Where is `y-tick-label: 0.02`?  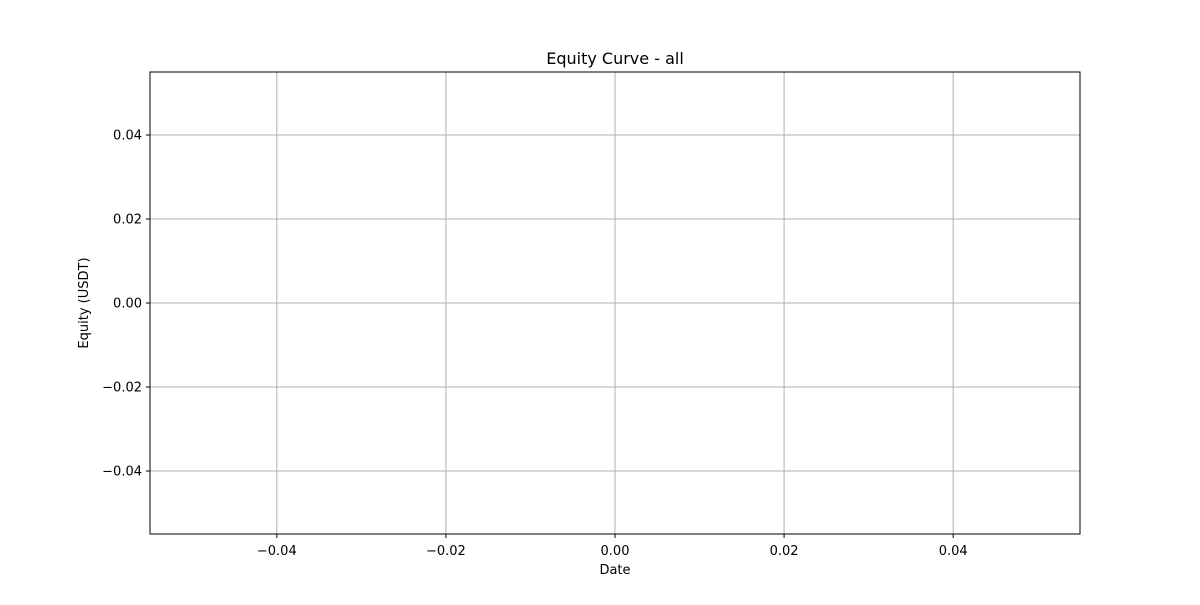
y-tick-label: 0.02 is located at coordinates (127, 220).